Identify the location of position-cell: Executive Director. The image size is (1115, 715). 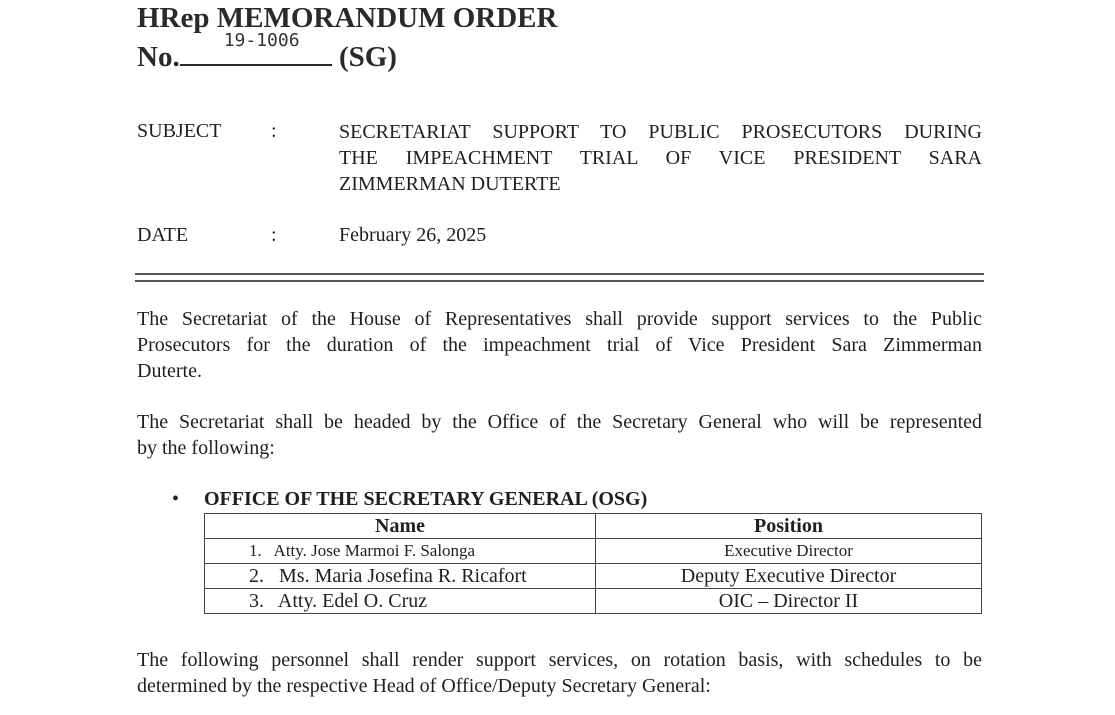
(788, 551).